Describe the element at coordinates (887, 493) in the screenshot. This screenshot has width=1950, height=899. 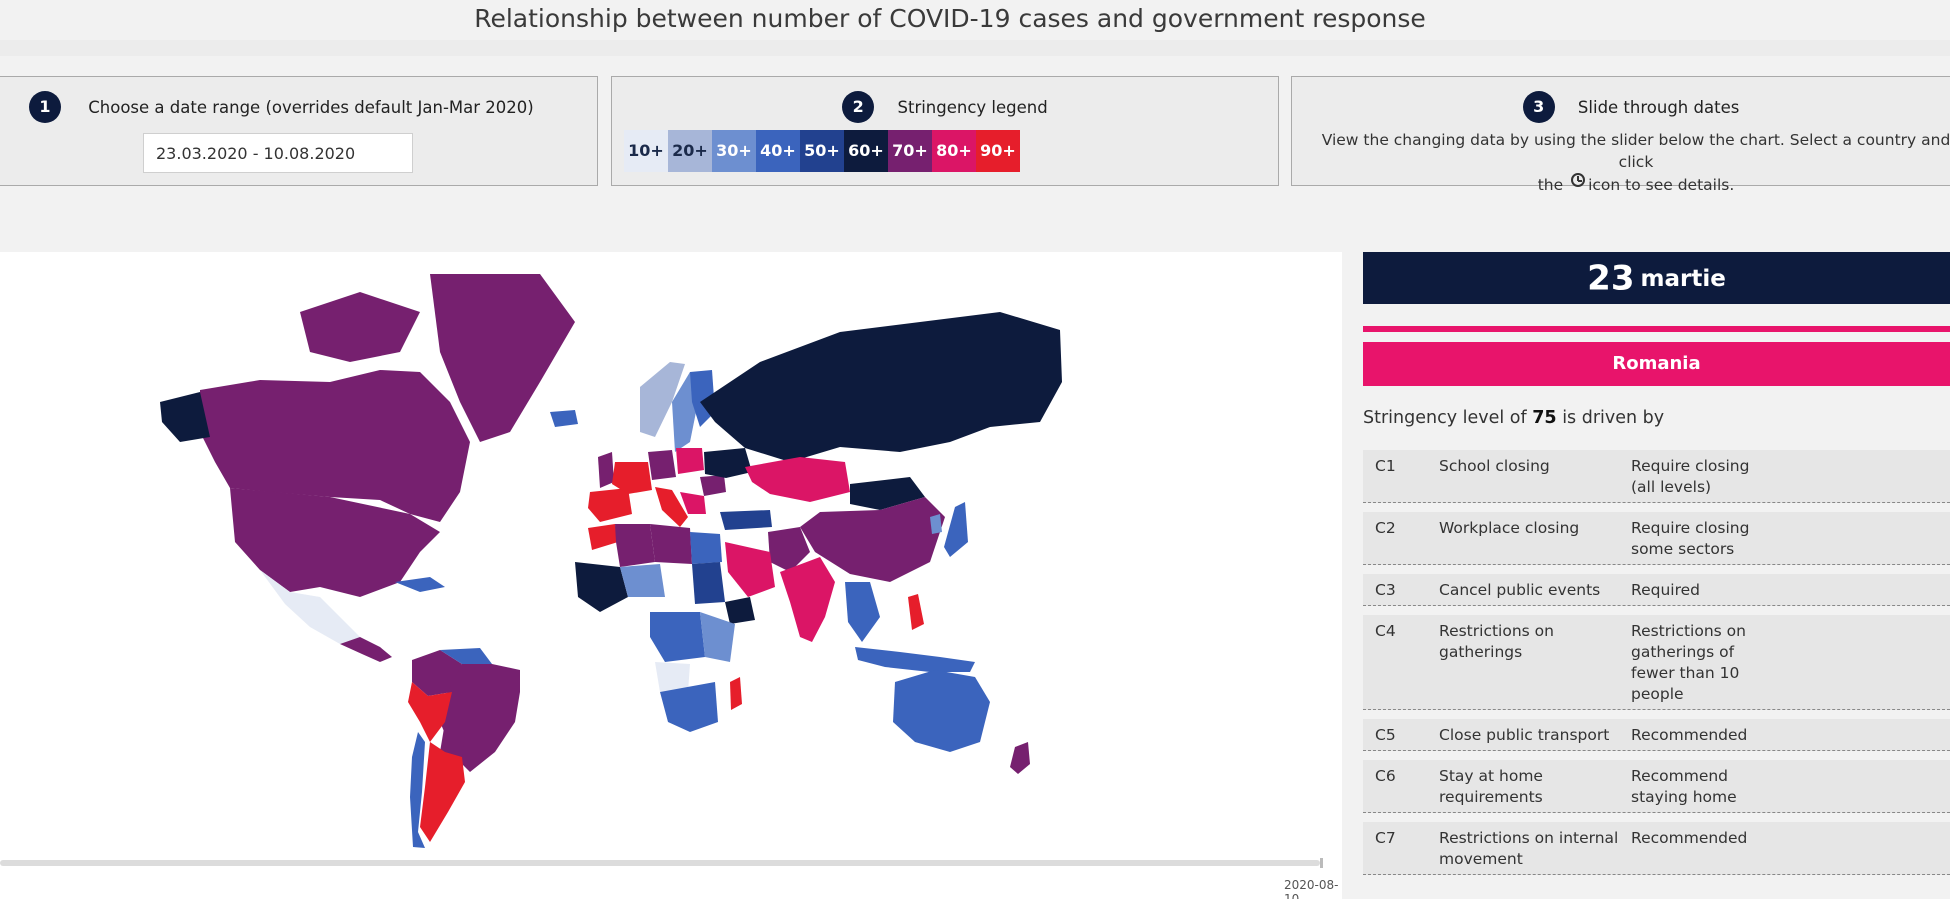
I see `map-country-mongolia` at that location.